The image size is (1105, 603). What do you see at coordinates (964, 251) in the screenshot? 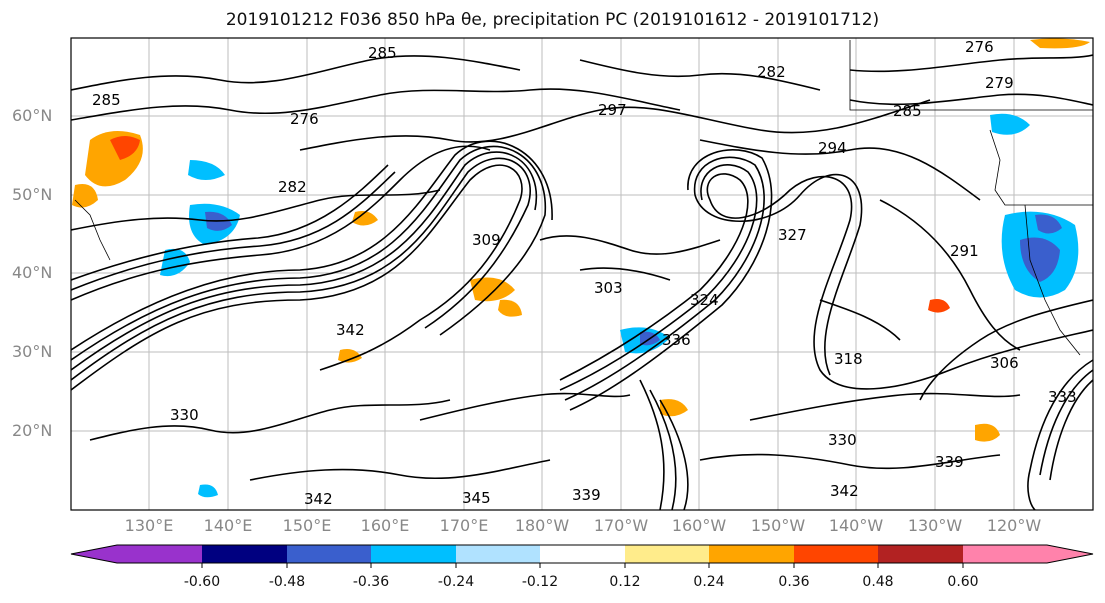
I see `contour-label: 291` at bounding box center [964, 251].